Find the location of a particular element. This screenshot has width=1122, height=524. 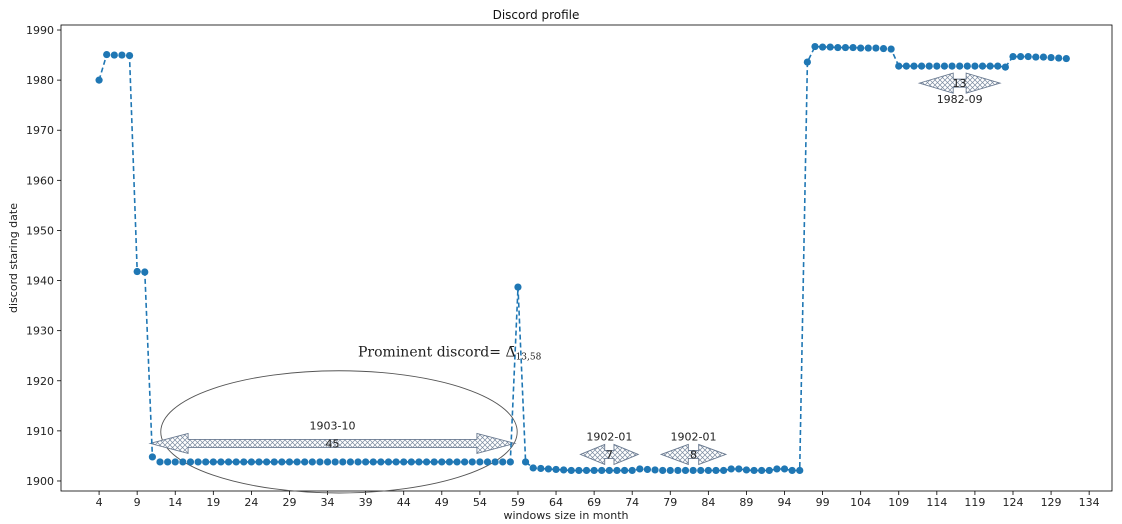

y-axis-title: discord staring date is located at coordinates (13, 258).